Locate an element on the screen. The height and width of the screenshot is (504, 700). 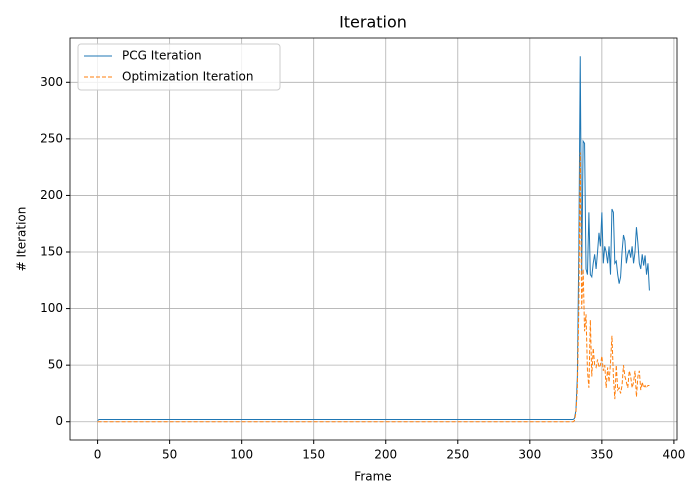
chart-title: Iteration is located at coordinates (373, 22).